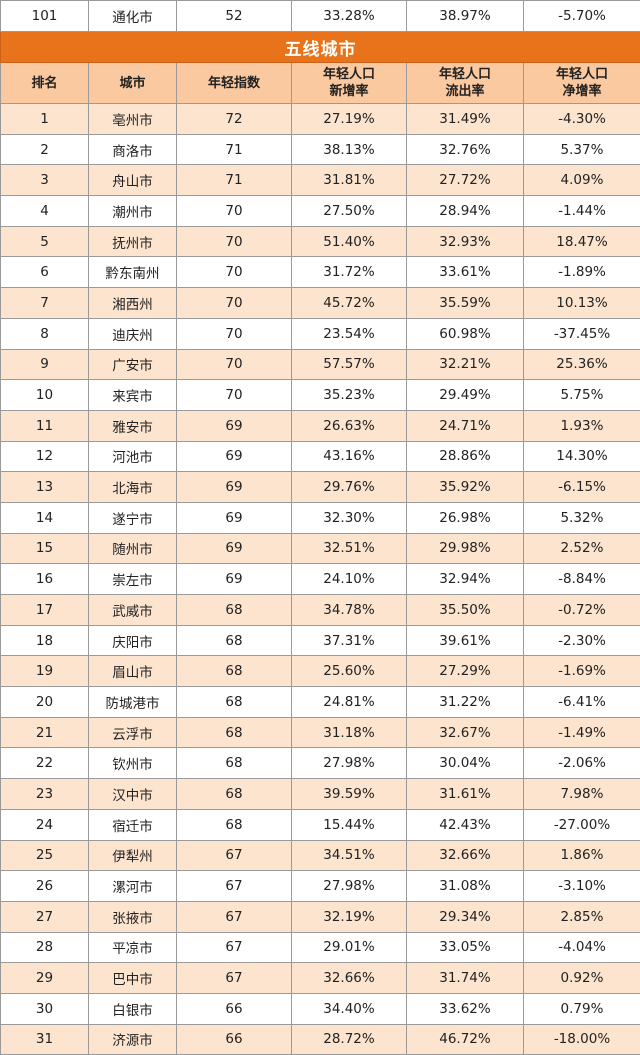 This screenshot has height=1055, width=640. I want to click on city-cell: 潮州市, so click(133, 211).